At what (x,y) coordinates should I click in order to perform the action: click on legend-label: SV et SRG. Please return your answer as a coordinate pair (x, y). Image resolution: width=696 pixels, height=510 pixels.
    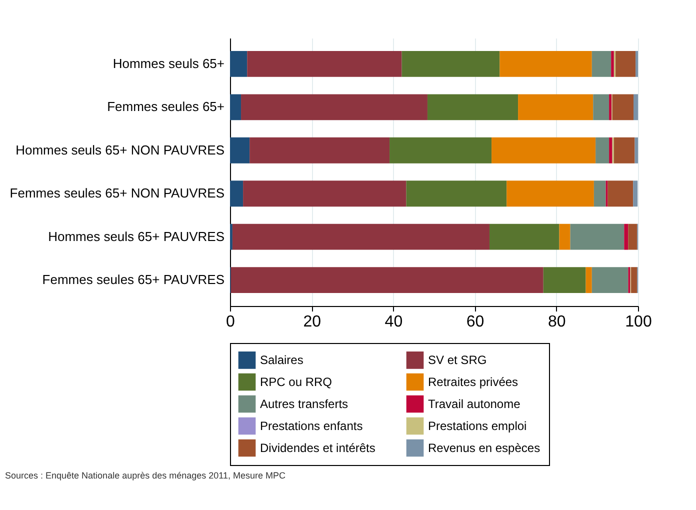
    Looking at the image, I should click on (457, 360).